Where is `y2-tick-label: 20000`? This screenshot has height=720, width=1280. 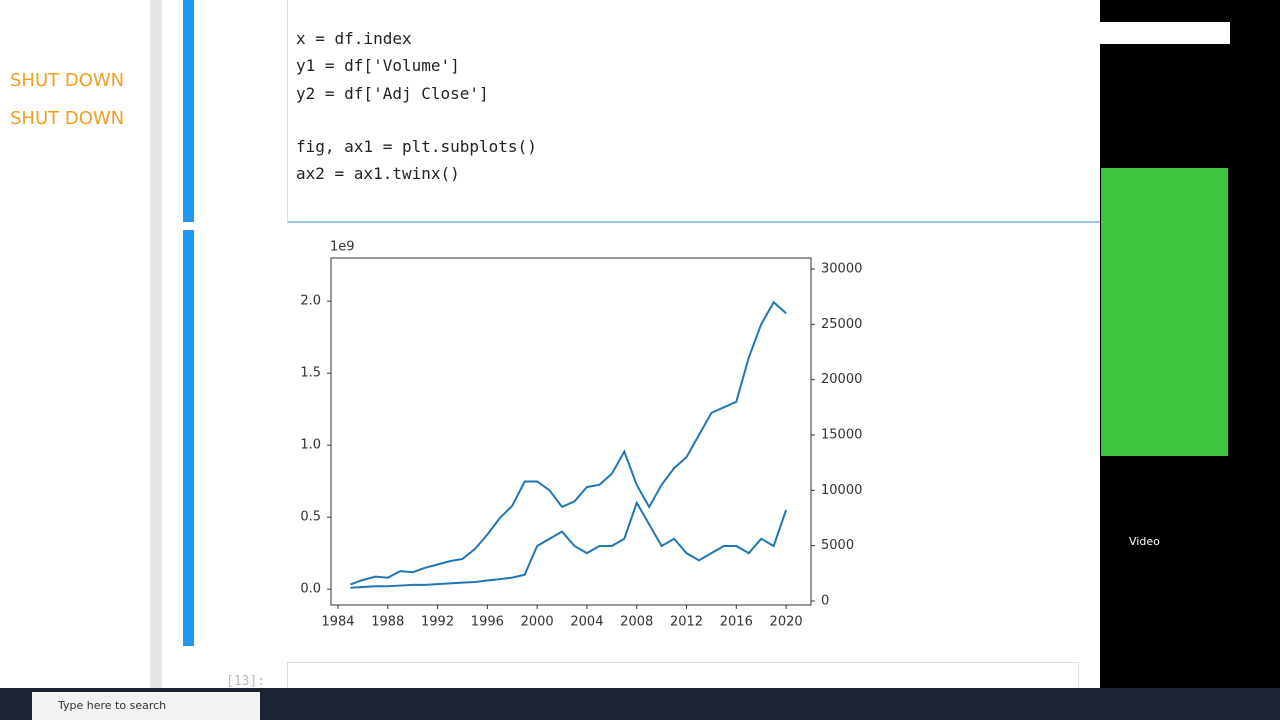
y2-tick-label: 20000 is located at coordinates (841, 379).